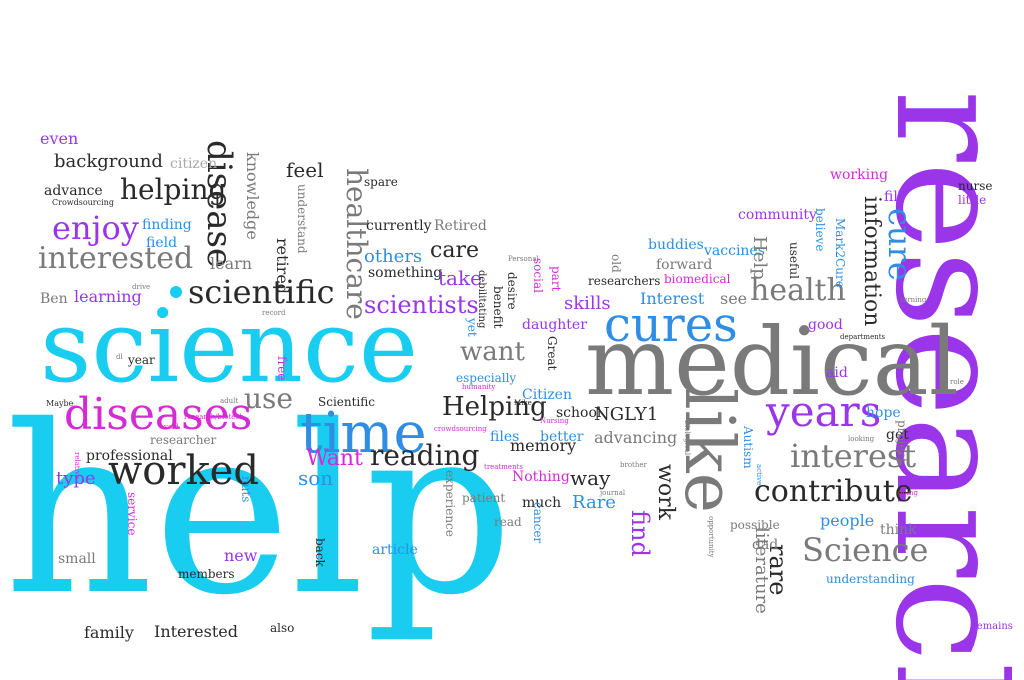 The image size is (1024, 680). I want to click on word-spare: spare, so click(381, 182).